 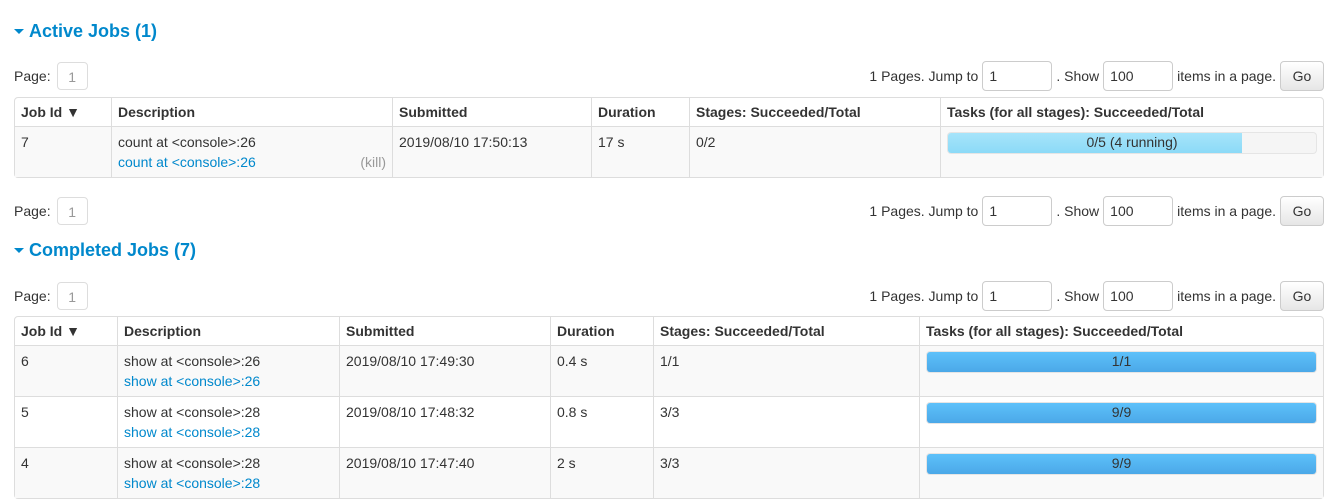 What do you see at coordinates (601, 371) in the screenshot?
I see `duration: 0.4 s` at bounding box center [601, 371].